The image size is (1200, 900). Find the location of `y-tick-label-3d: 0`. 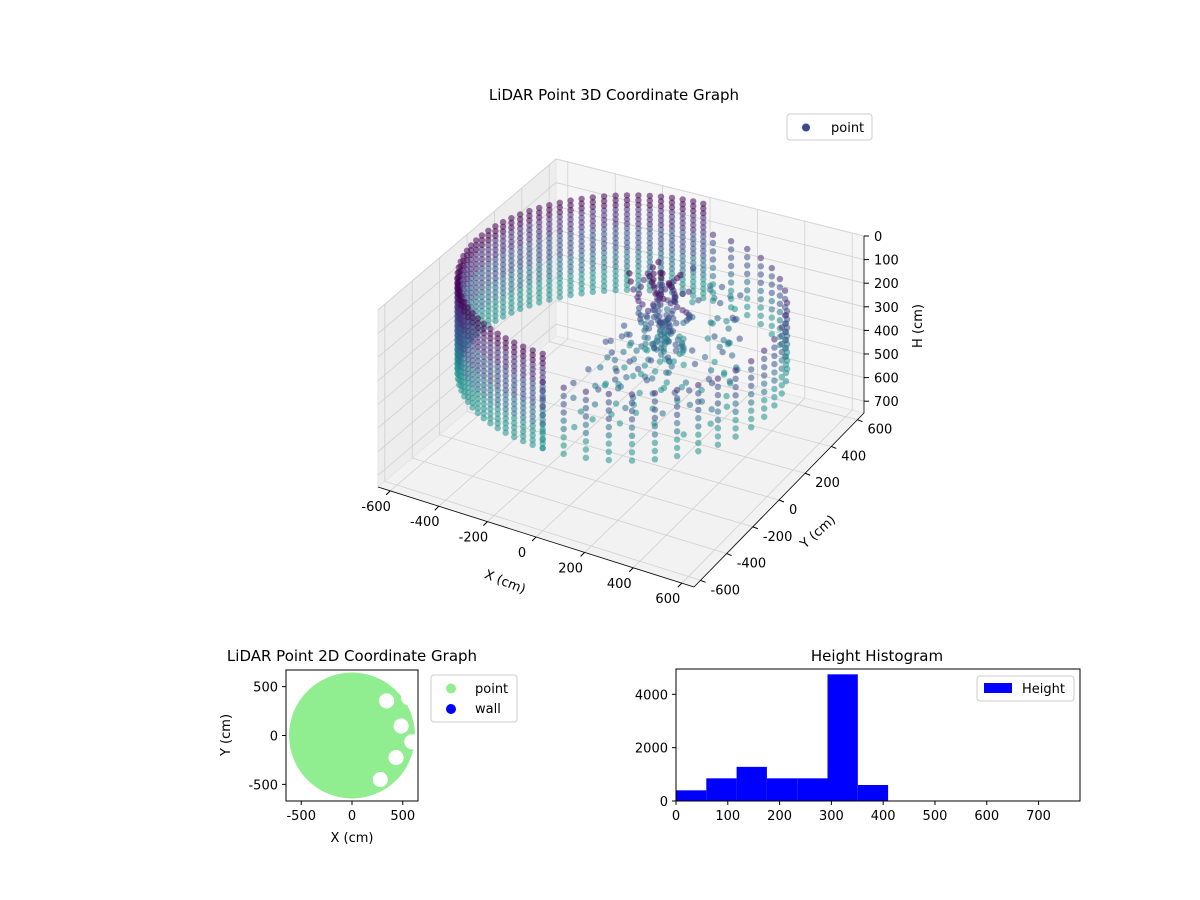

y-tick-label-3d: 0 is located at coordinates (793, 510).